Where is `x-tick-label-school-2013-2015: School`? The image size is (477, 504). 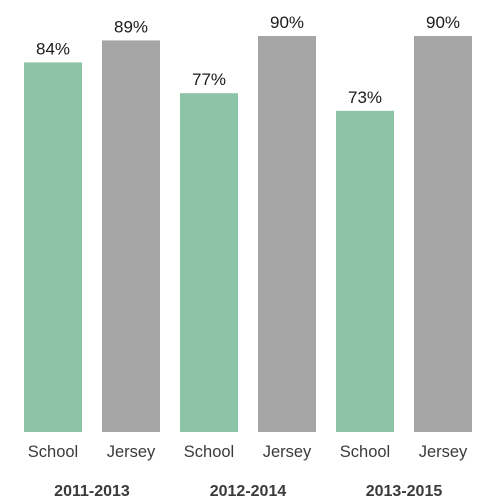
x-tick-label-school-2013-2015: School is located at coordinates (365, 452).